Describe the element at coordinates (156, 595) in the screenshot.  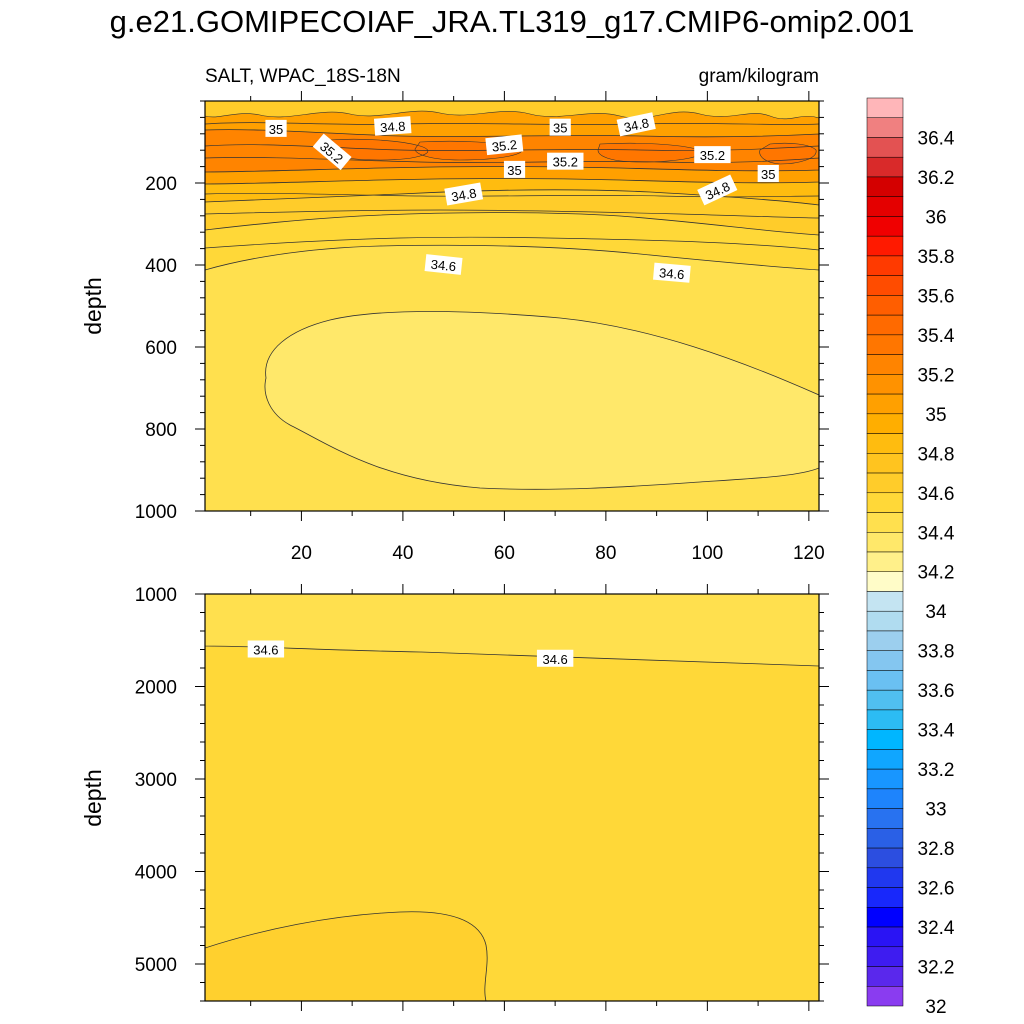
I see `y-tick-label: 1000` at that location.